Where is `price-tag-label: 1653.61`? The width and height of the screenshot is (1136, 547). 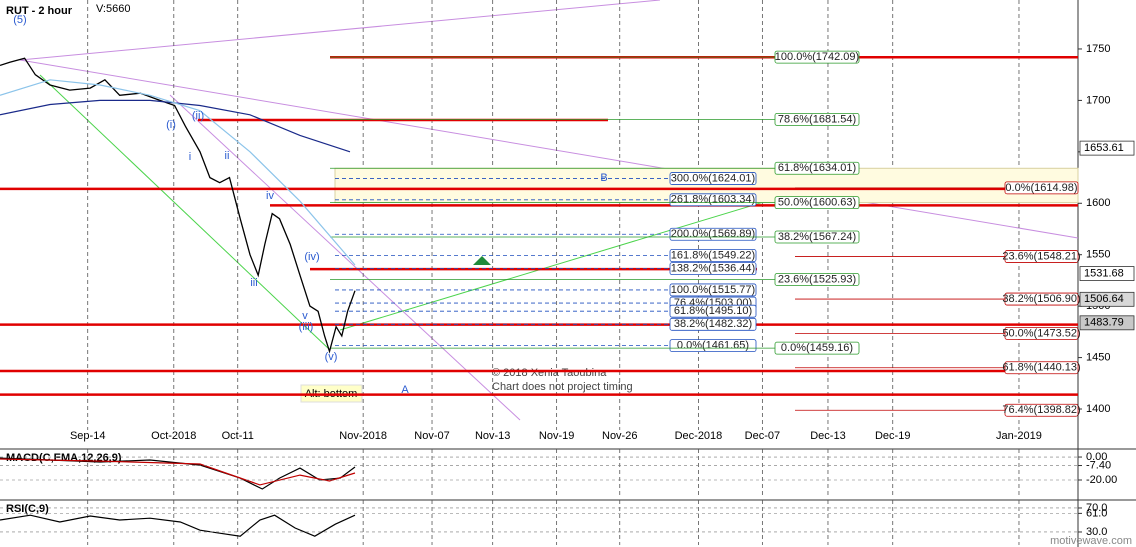 price-tag-label: 1653.61 is located at coordinates (1104, 148).